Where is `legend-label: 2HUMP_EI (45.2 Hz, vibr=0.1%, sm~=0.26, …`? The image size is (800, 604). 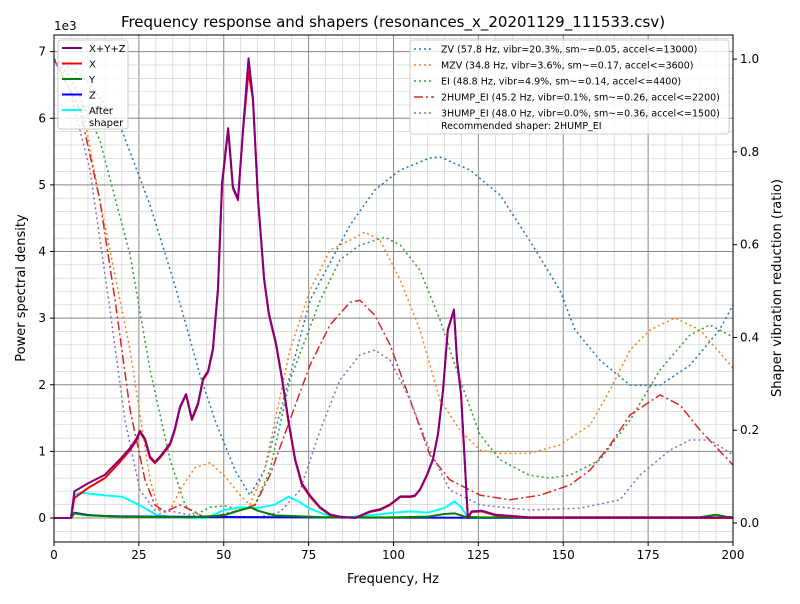
legend-label: 2HUMP_EI (45.2 Hz, vibr=0.1%, sm~=0.26, … is located at coordinates (580, 98).